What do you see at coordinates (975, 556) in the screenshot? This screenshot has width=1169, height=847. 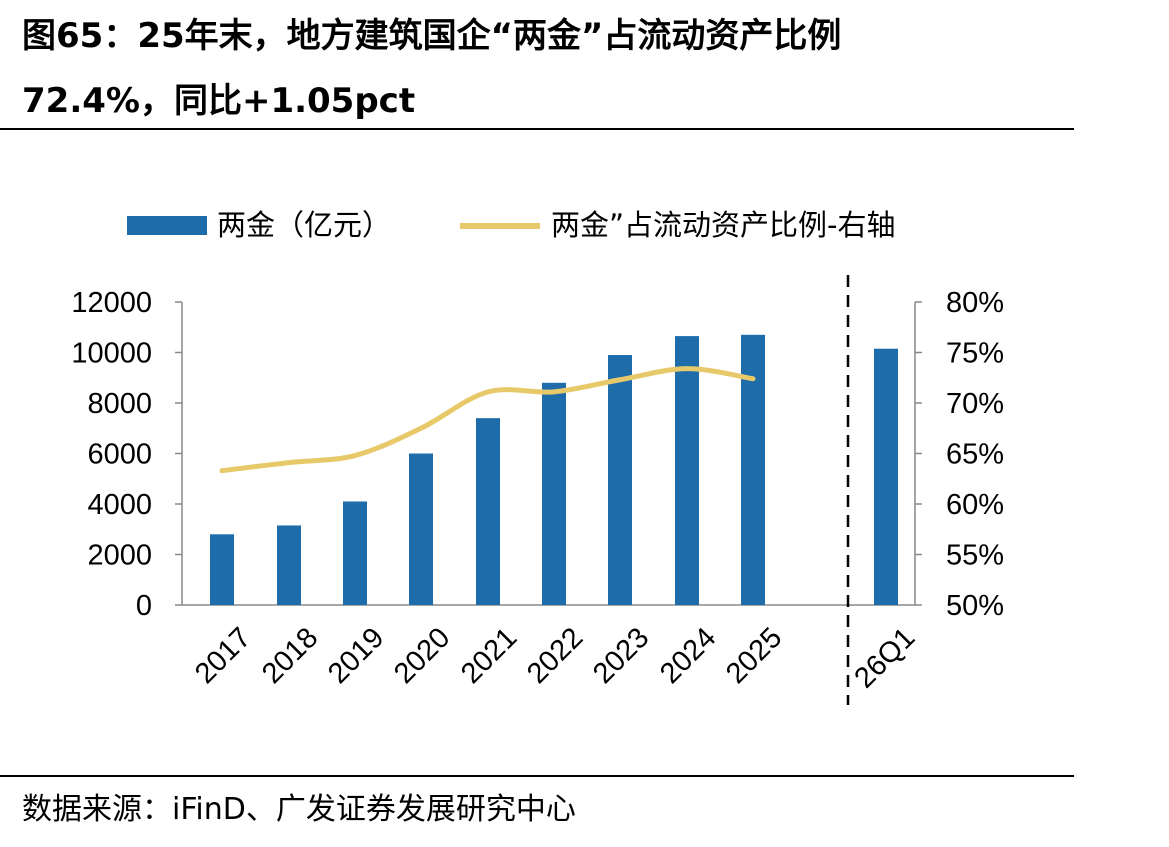 I see `right-axis-tick-label: 55%` at bounding box center [975, 556].